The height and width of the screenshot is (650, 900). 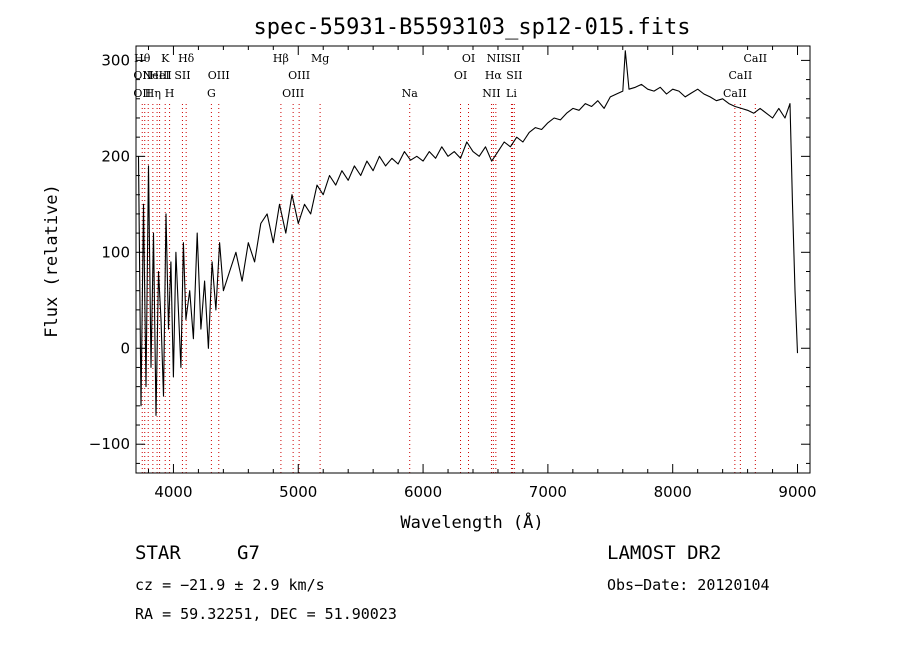 I want to click on line-label: Hβ, so click(x=281, y=58).